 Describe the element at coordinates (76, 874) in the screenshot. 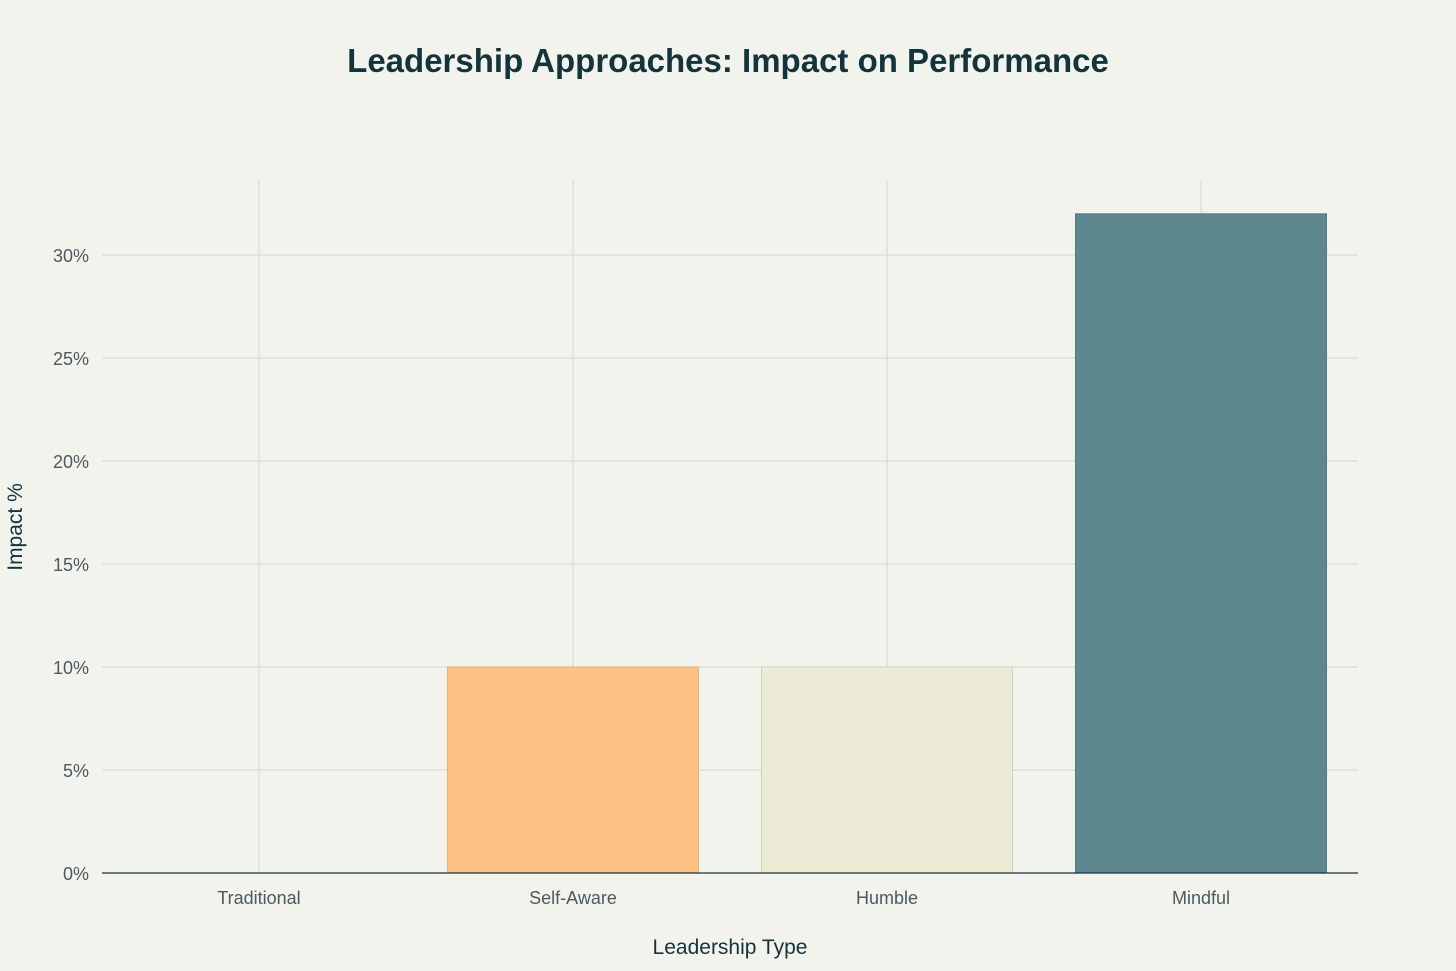

I see `y-tick-label: 0%` at that location.